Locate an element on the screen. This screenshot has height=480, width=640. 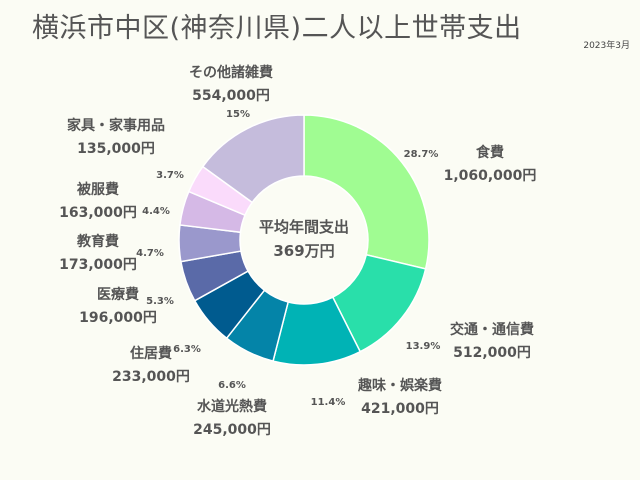
slice-label-5: 医療費 is located at coordinates (118, 294).